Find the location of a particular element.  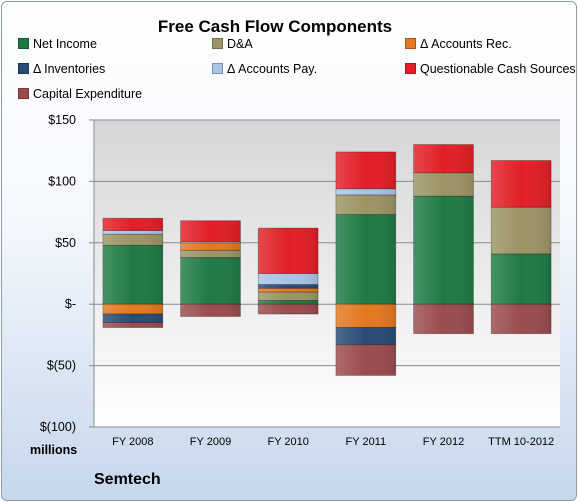

x-tick-label: FY 2008 is located at coordinates (132, 442).